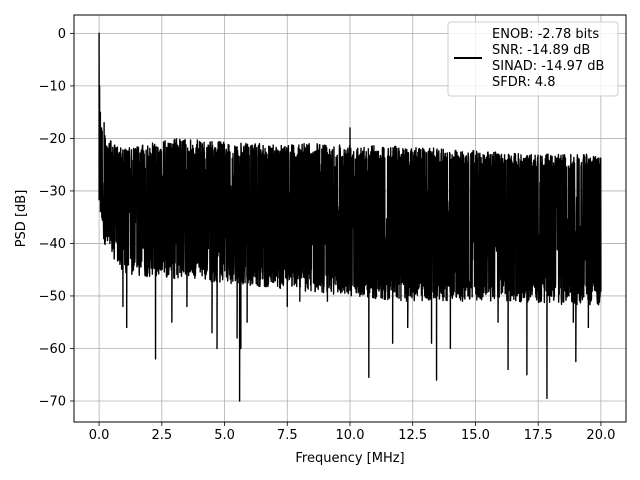  What do you see at coordinates (52, 86) in the screenshot?
I see `y-tick-label: −10` at bounding box center [52, 86].